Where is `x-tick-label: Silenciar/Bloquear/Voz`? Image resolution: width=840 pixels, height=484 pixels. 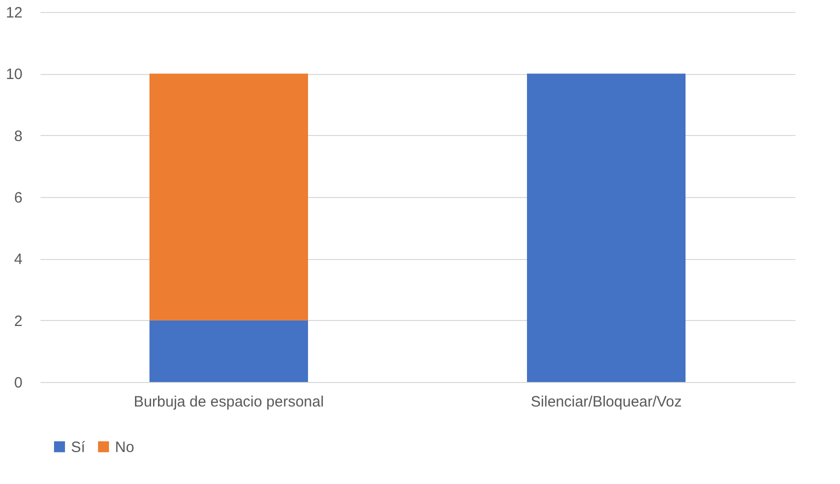
x-tick-label: Silenciar/Bloquear/Voz is located at coordinates (606, 402).